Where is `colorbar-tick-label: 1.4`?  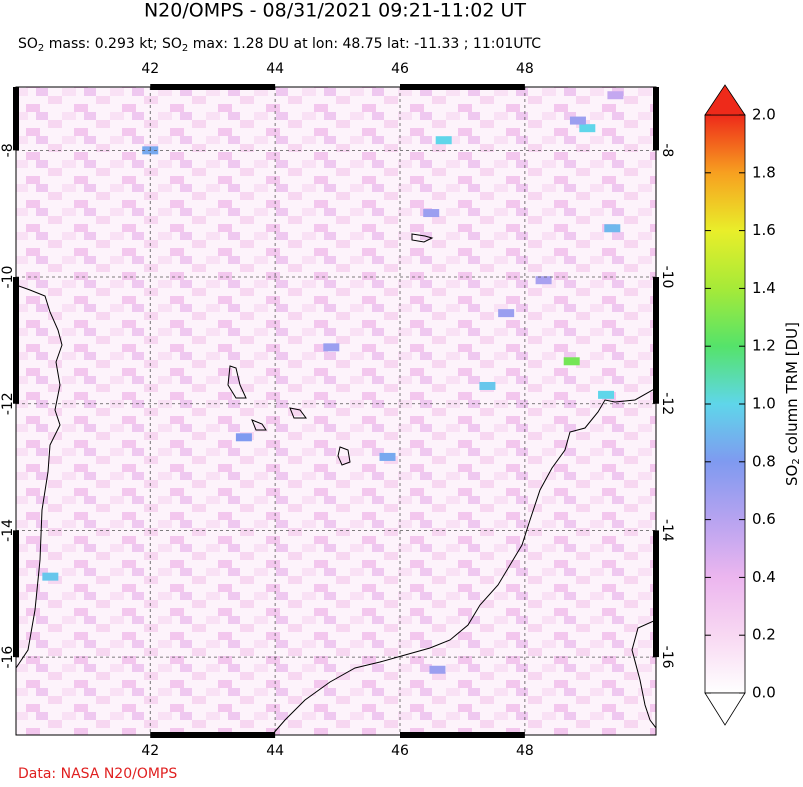
colorbar-tick-label: 1.4 is located at coordinates (764, 288).